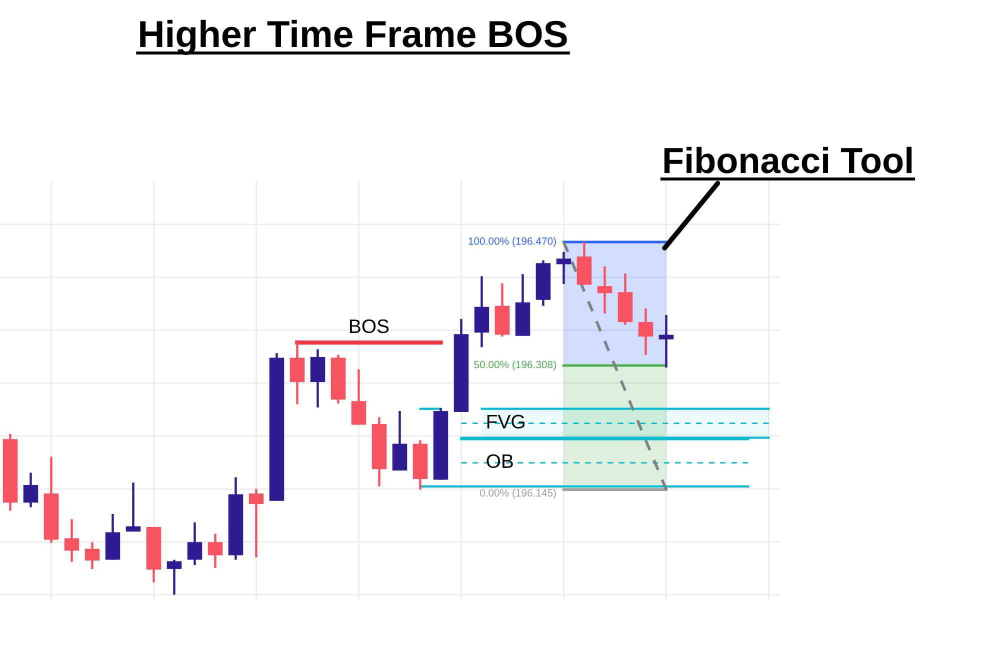 The height and width of the screenshot is (658, 998). Describe the element at coordinates (499, 461) in the screenshot. I see `series-label: OB` at that location.